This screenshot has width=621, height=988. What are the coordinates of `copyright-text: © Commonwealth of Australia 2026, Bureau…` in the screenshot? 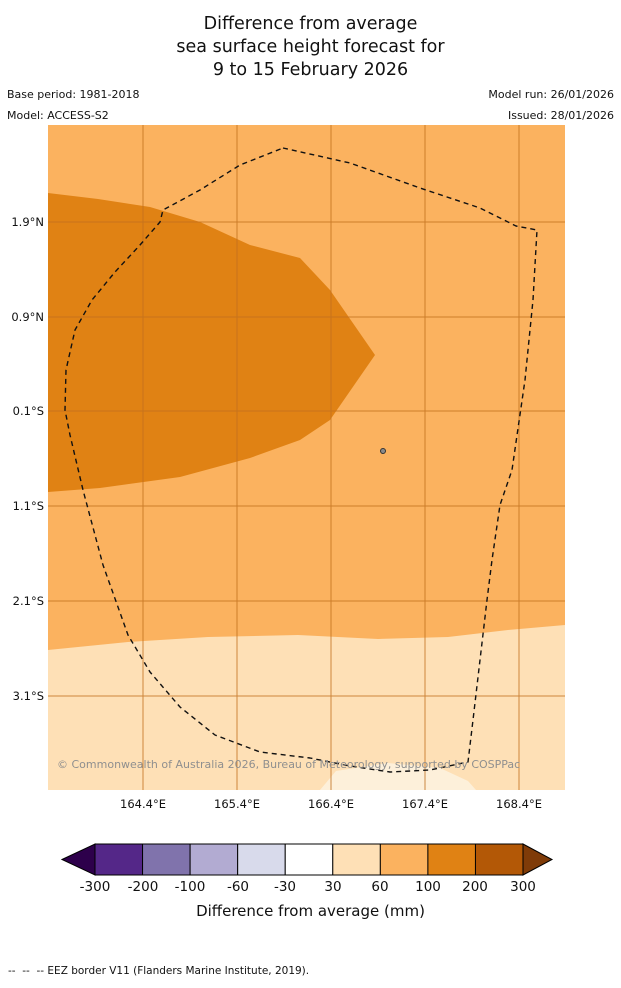 It's located at (289, 764).